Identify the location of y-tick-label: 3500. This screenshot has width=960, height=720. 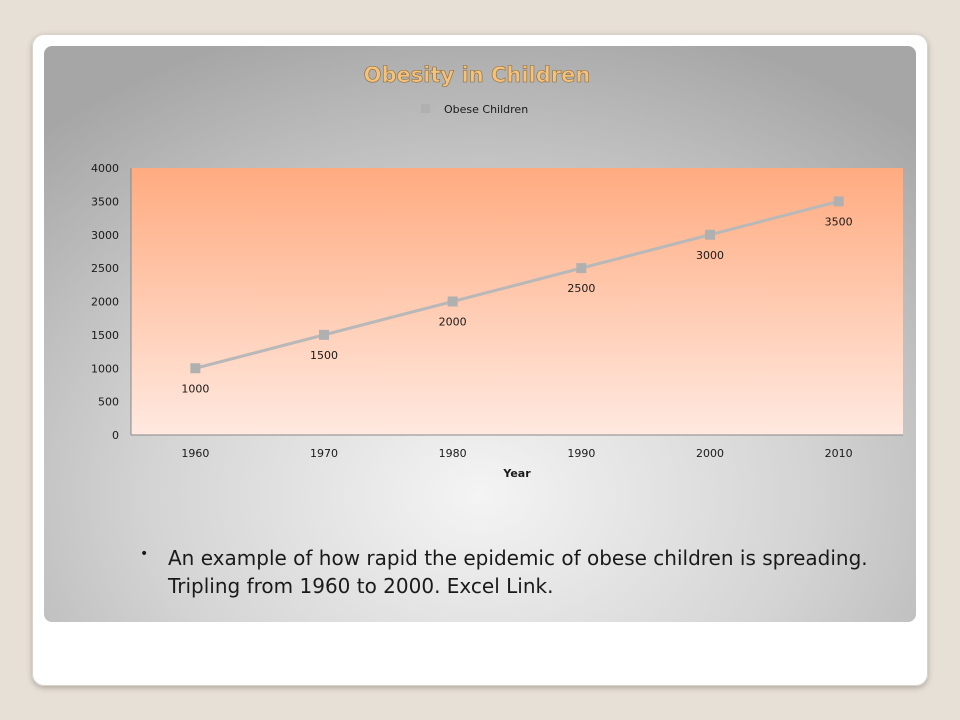
(105, 201).